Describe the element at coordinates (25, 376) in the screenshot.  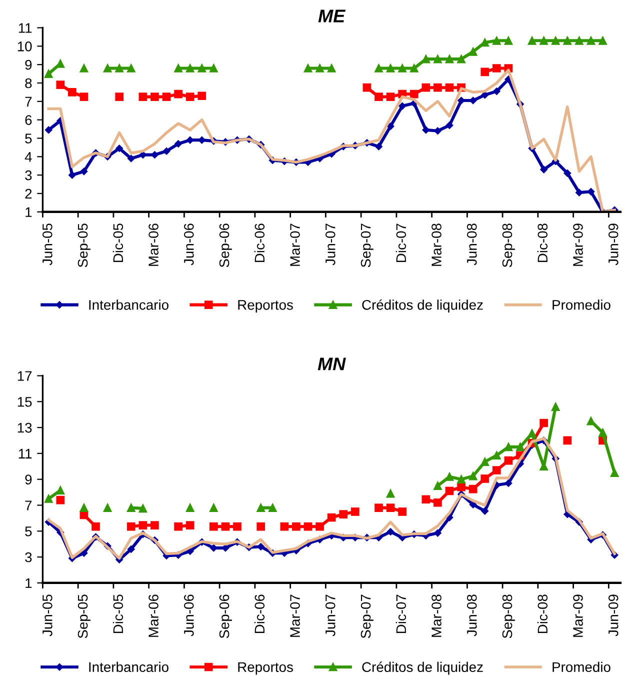
I see `y-tick-label: 17` at that location.